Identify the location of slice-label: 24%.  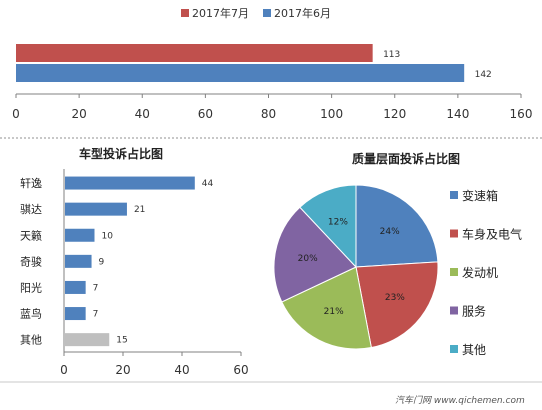
(390, 232).